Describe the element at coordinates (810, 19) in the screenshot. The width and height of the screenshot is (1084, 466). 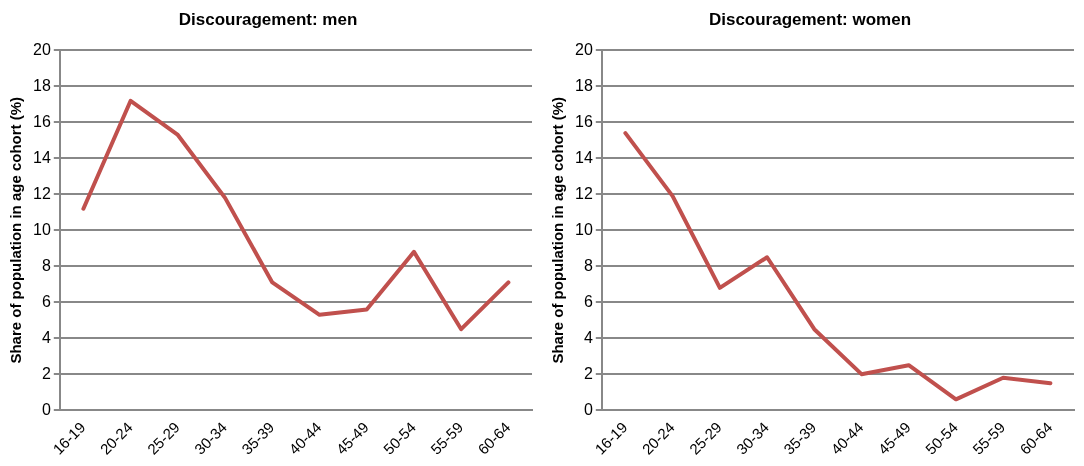
I see `chart-title: Discouragement: women` at that location.